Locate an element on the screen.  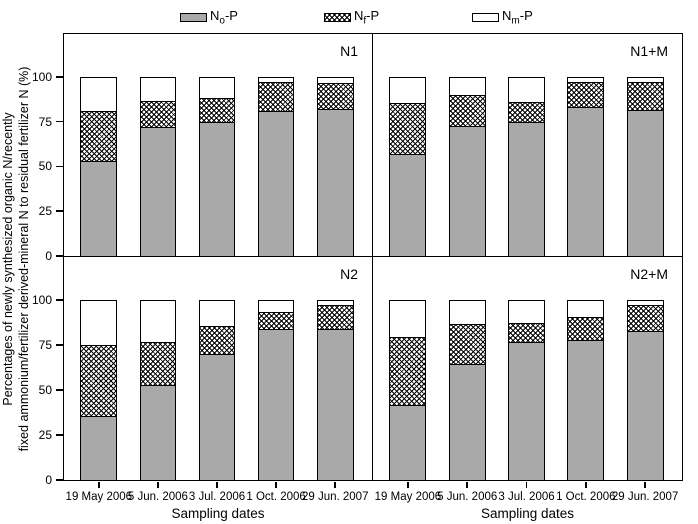
y-tick-label: 50 is located at coordinates (45, 390).